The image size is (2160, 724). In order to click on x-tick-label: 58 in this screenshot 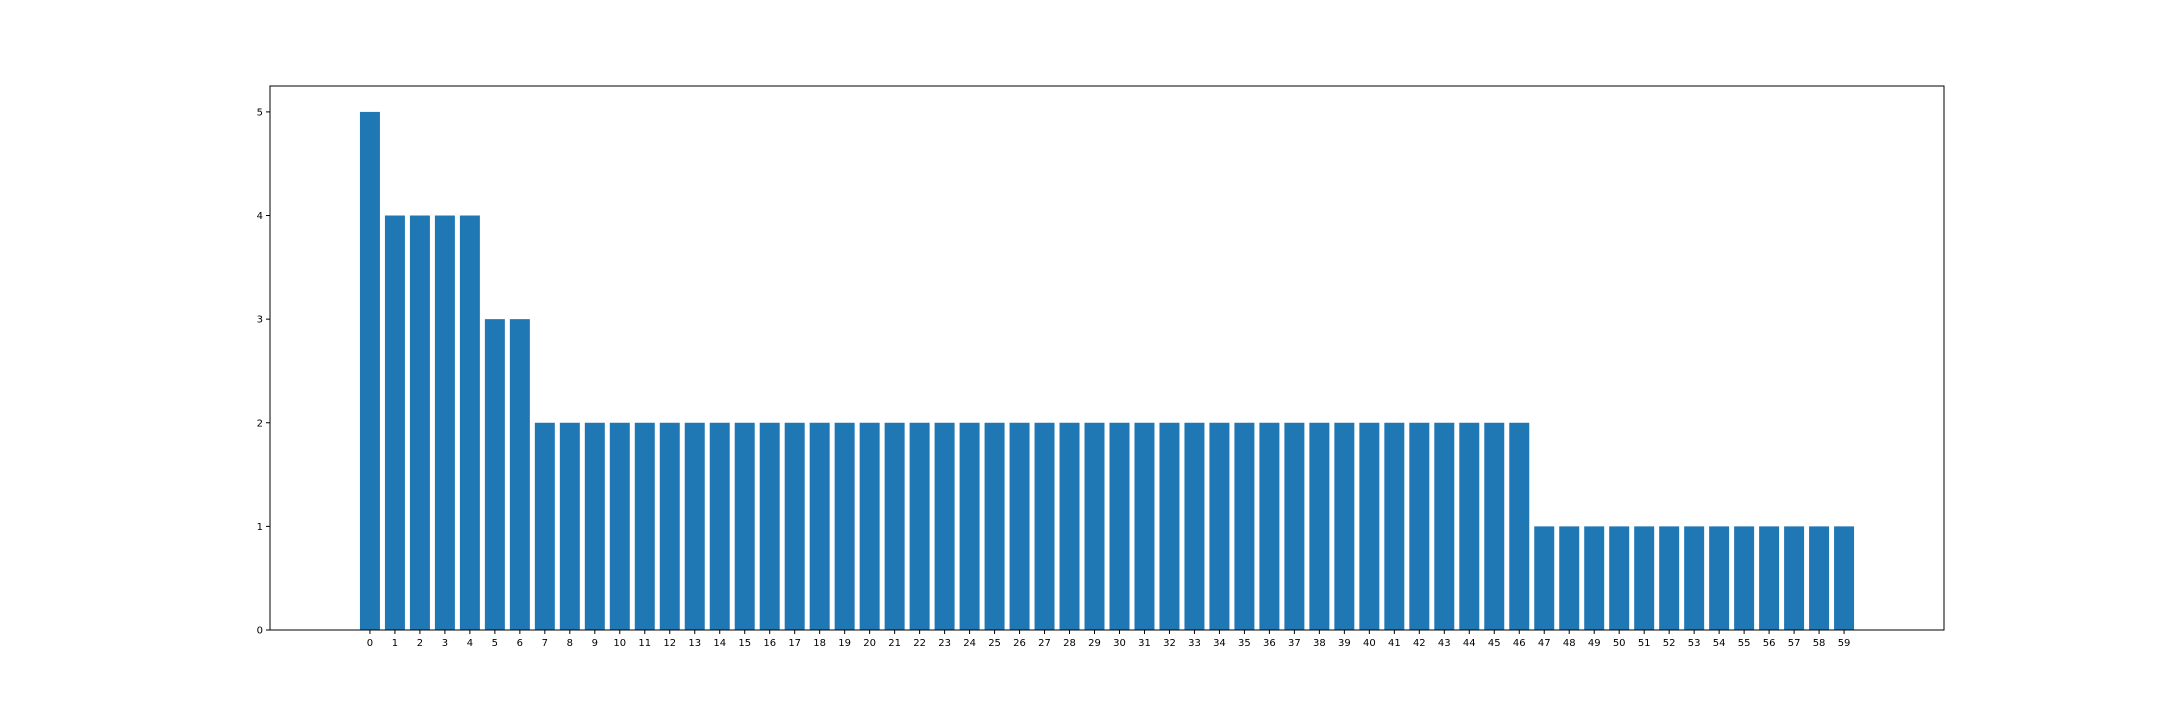, I will do `click(1819, 643)`.